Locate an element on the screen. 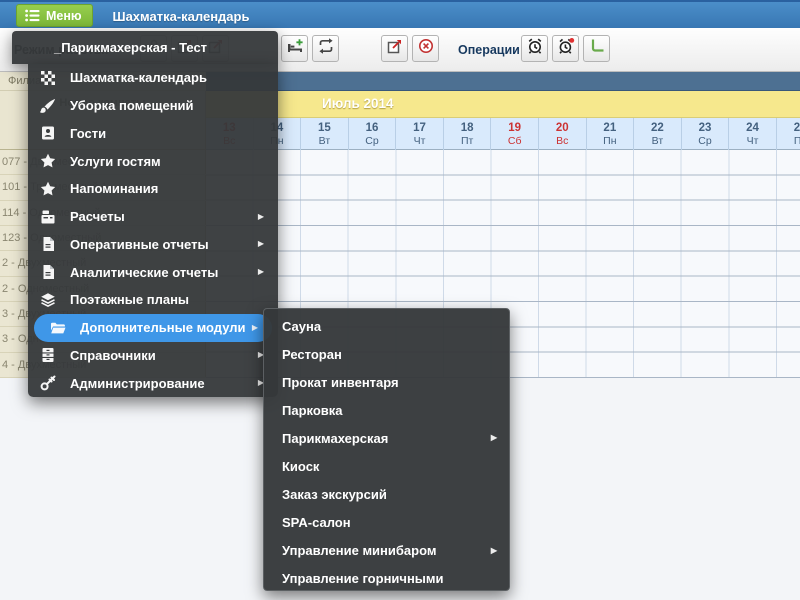  refresh-button is located at coordinates (325, 48).